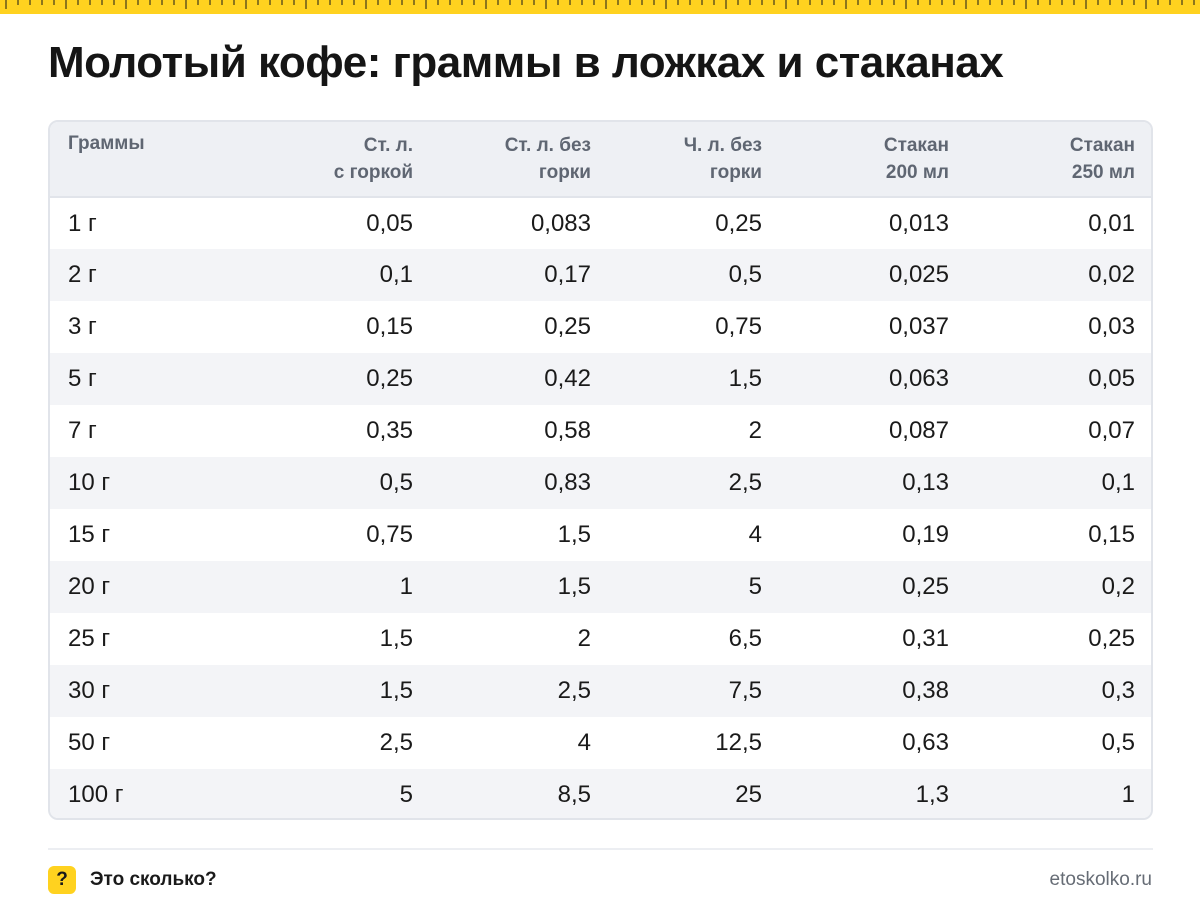 The height and width of the screenshot is (912, 1200). I want to click on value-cell: 0,5, so click(1118, 742).